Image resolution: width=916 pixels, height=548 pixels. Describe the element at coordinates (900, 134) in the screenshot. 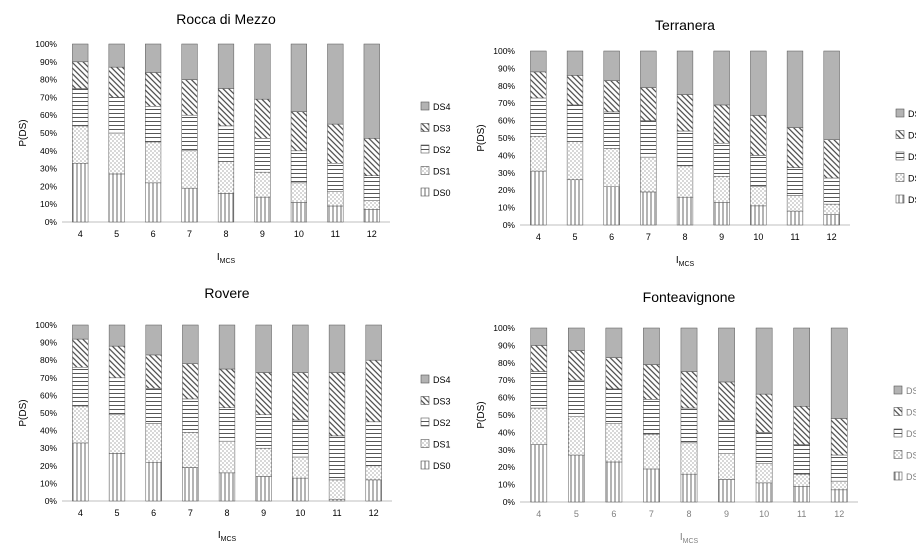

I see `legend-swatch-ds3` at that location.